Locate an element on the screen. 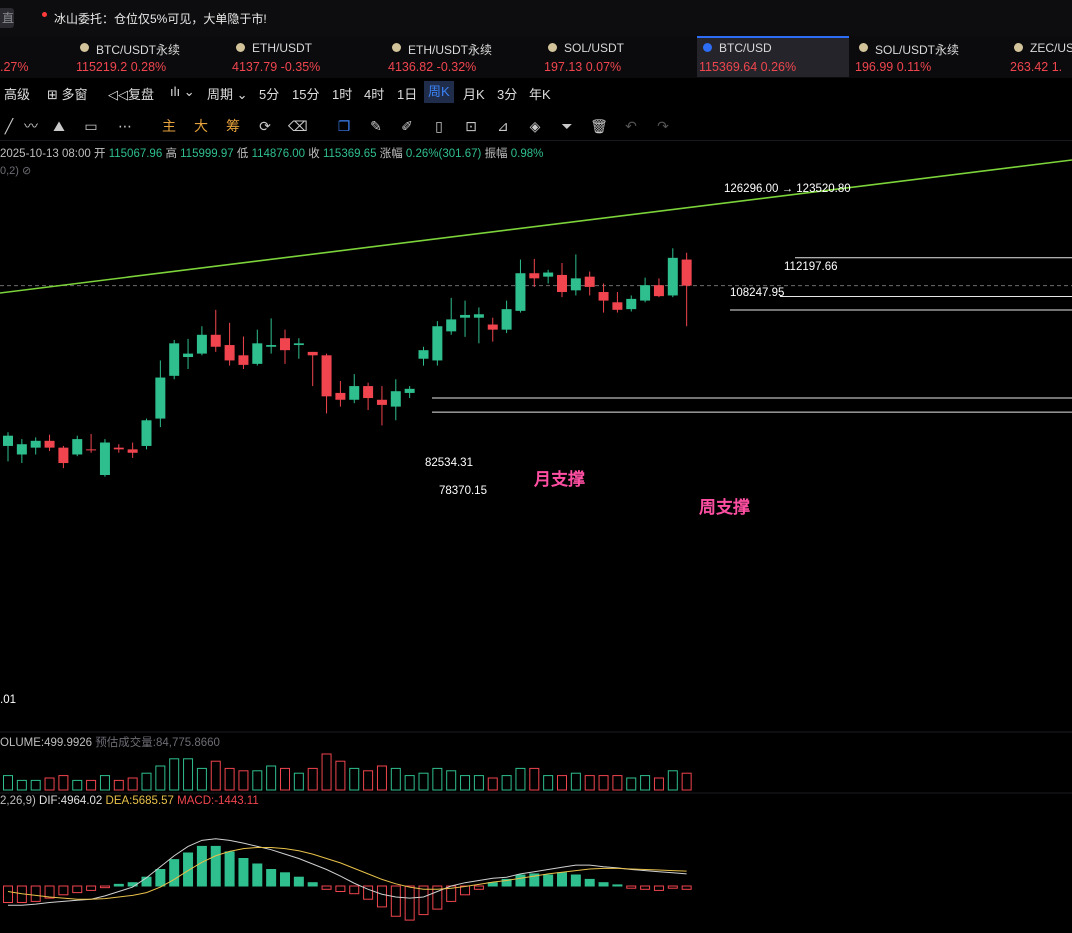  ticker-quote: 4137.79 -0.35% is located at coordinates (276, 67).